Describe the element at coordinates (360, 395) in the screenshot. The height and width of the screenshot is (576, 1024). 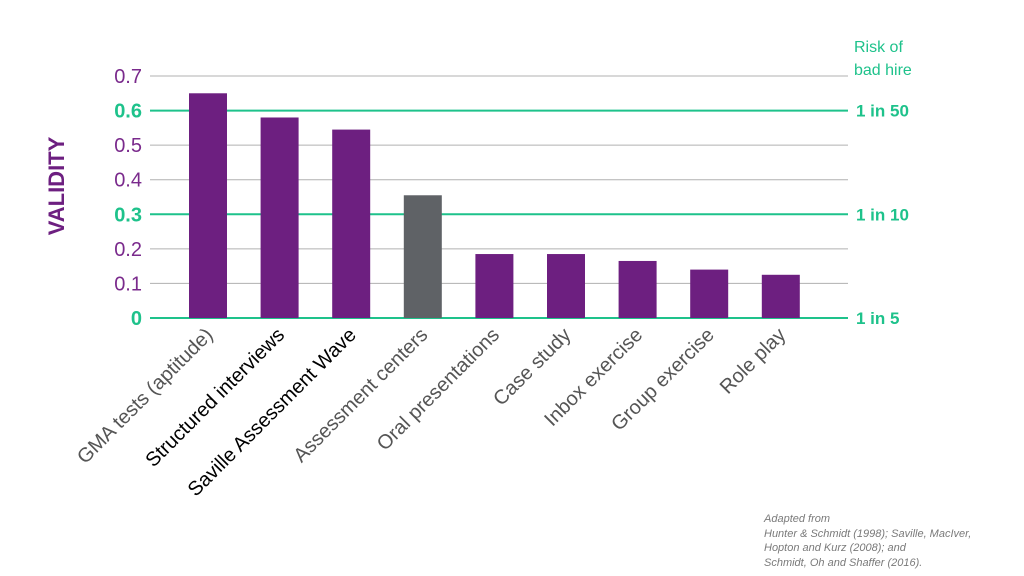
I see `x-category-label: Assessment centers` at that location.